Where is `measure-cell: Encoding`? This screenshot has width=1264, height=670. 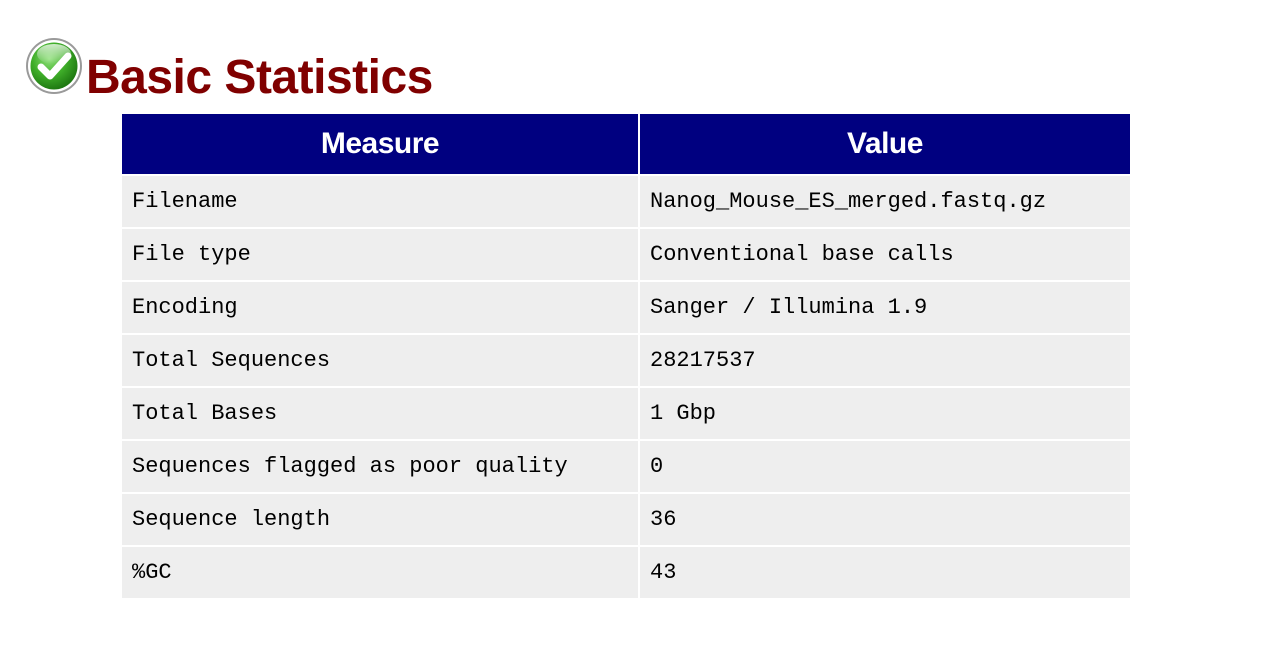 measure-cell: Encoding is located at coordinates (380, 307).